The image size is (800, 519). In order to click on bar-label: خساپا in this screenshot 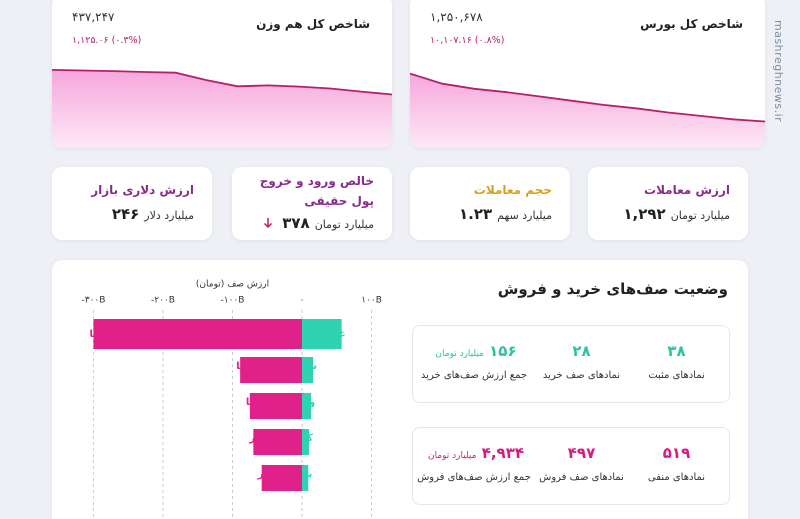, I will do `click(260, 402)`.